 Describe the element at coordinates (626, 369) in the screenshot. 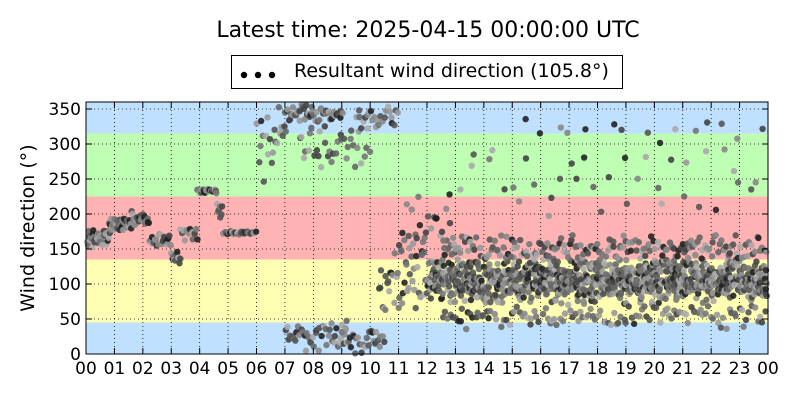

I see `x-tick-label: 19` at that location.